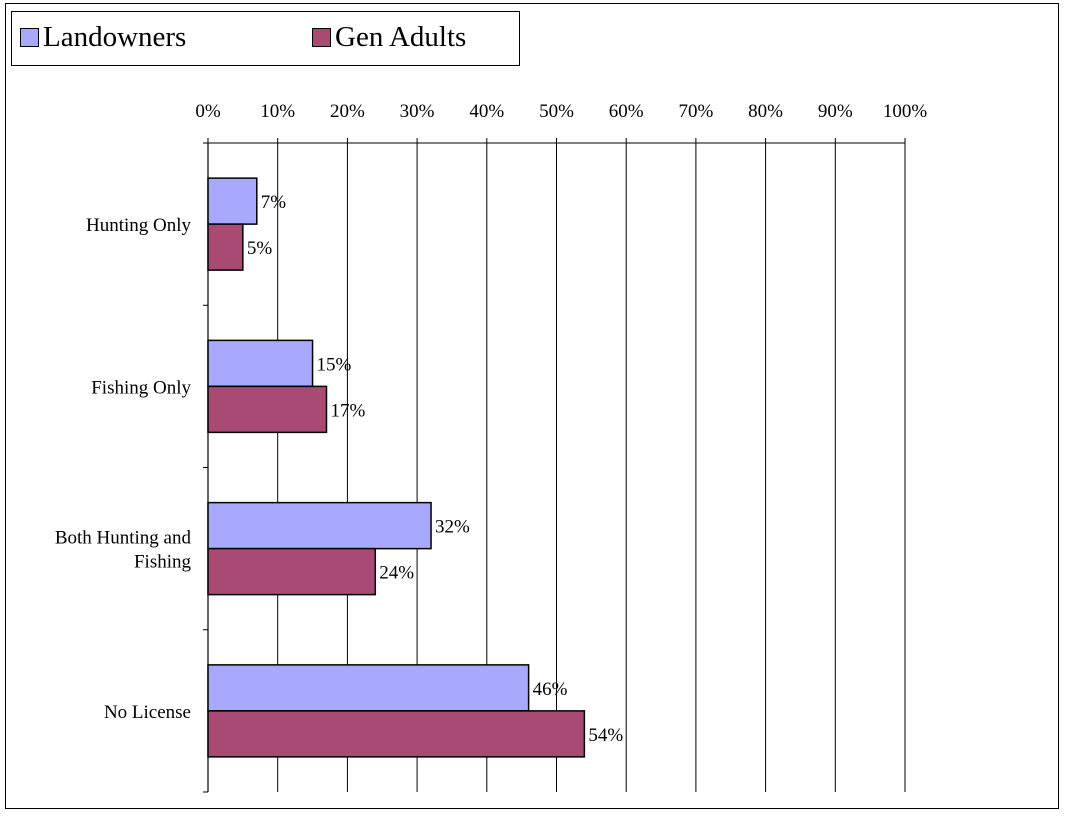 The image size is (1066, 817). I want to click on x-tick-label: 100%, so click(905, 111).